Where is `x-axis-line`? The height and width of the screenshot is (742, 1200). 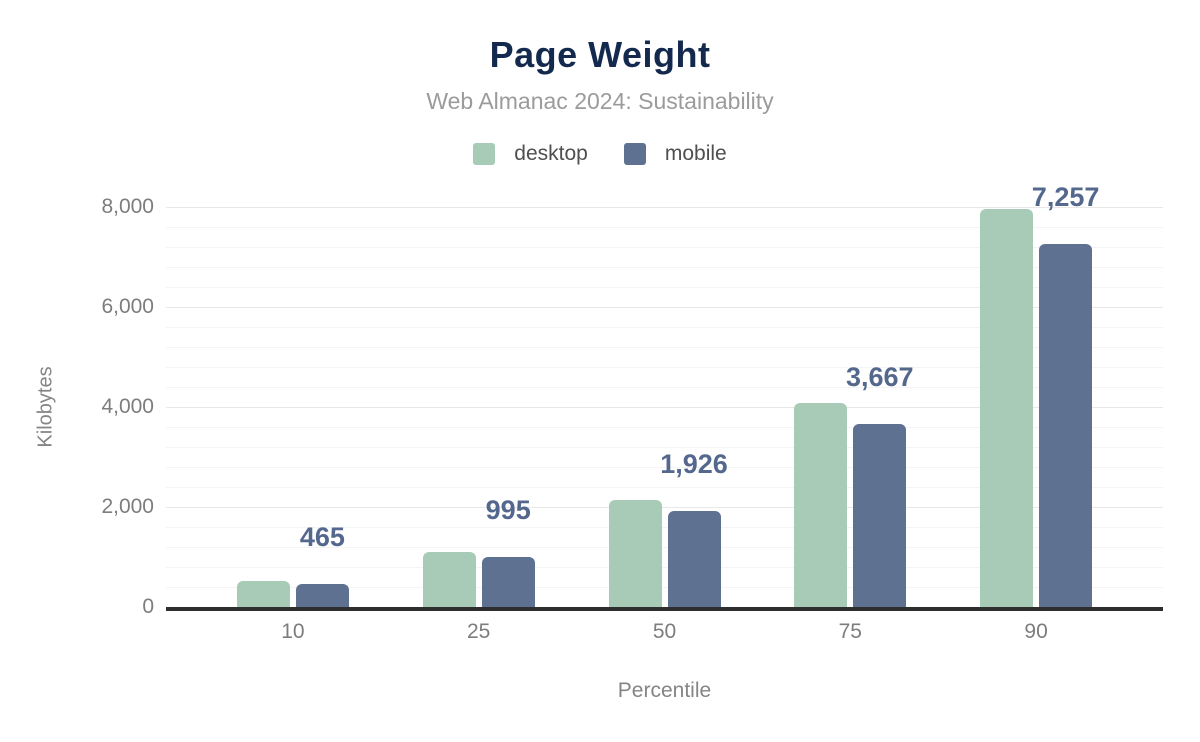 x-axis-line is located at coordinates (664, 609).